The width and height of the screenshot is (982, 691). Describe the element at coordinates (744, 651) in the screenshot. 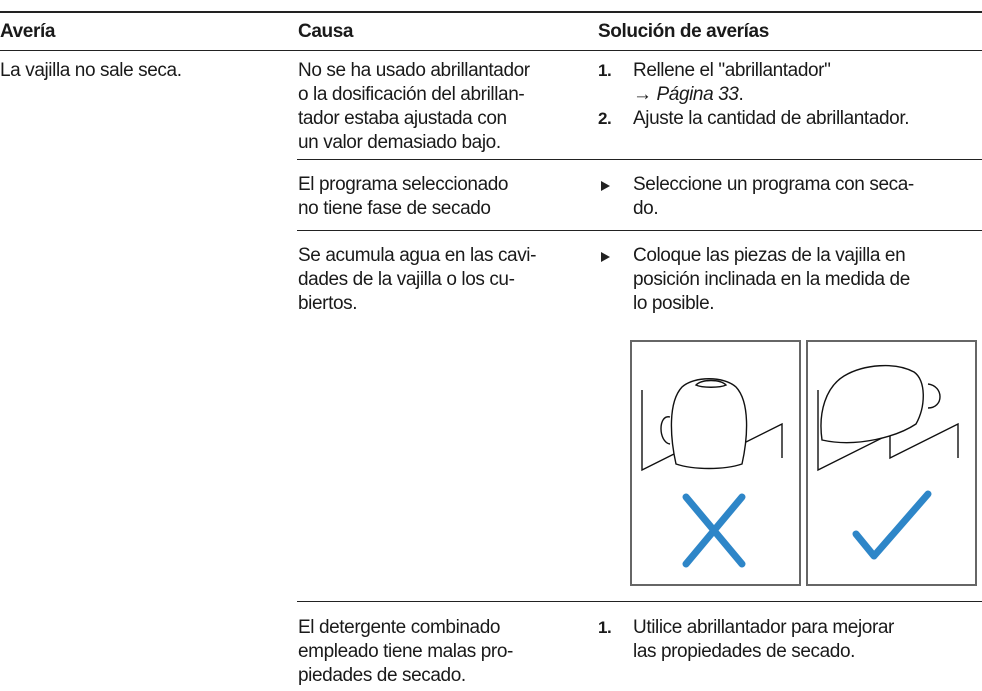

I see `line: las propiedades de secado.` at that location.